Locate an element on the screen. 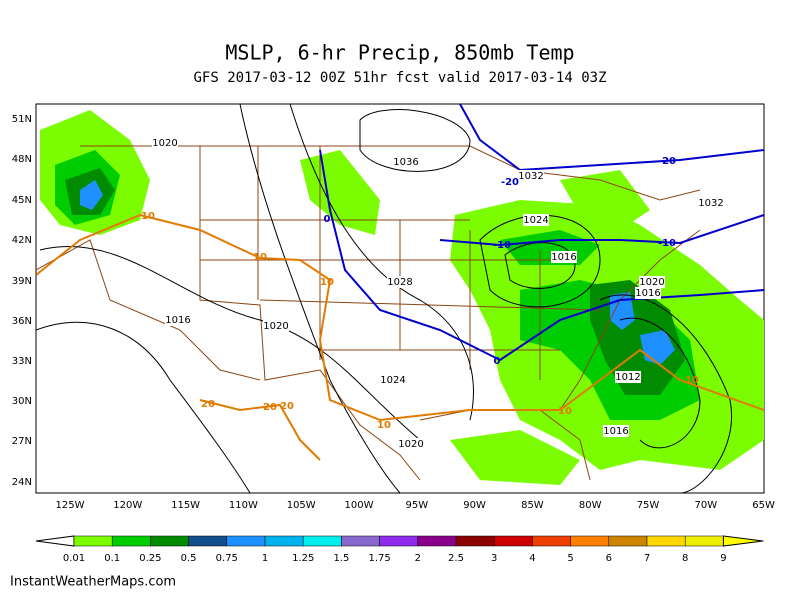 This screenshot has width=800, height=600. legend-label: 0.5 is located at coordinates (189, 558).